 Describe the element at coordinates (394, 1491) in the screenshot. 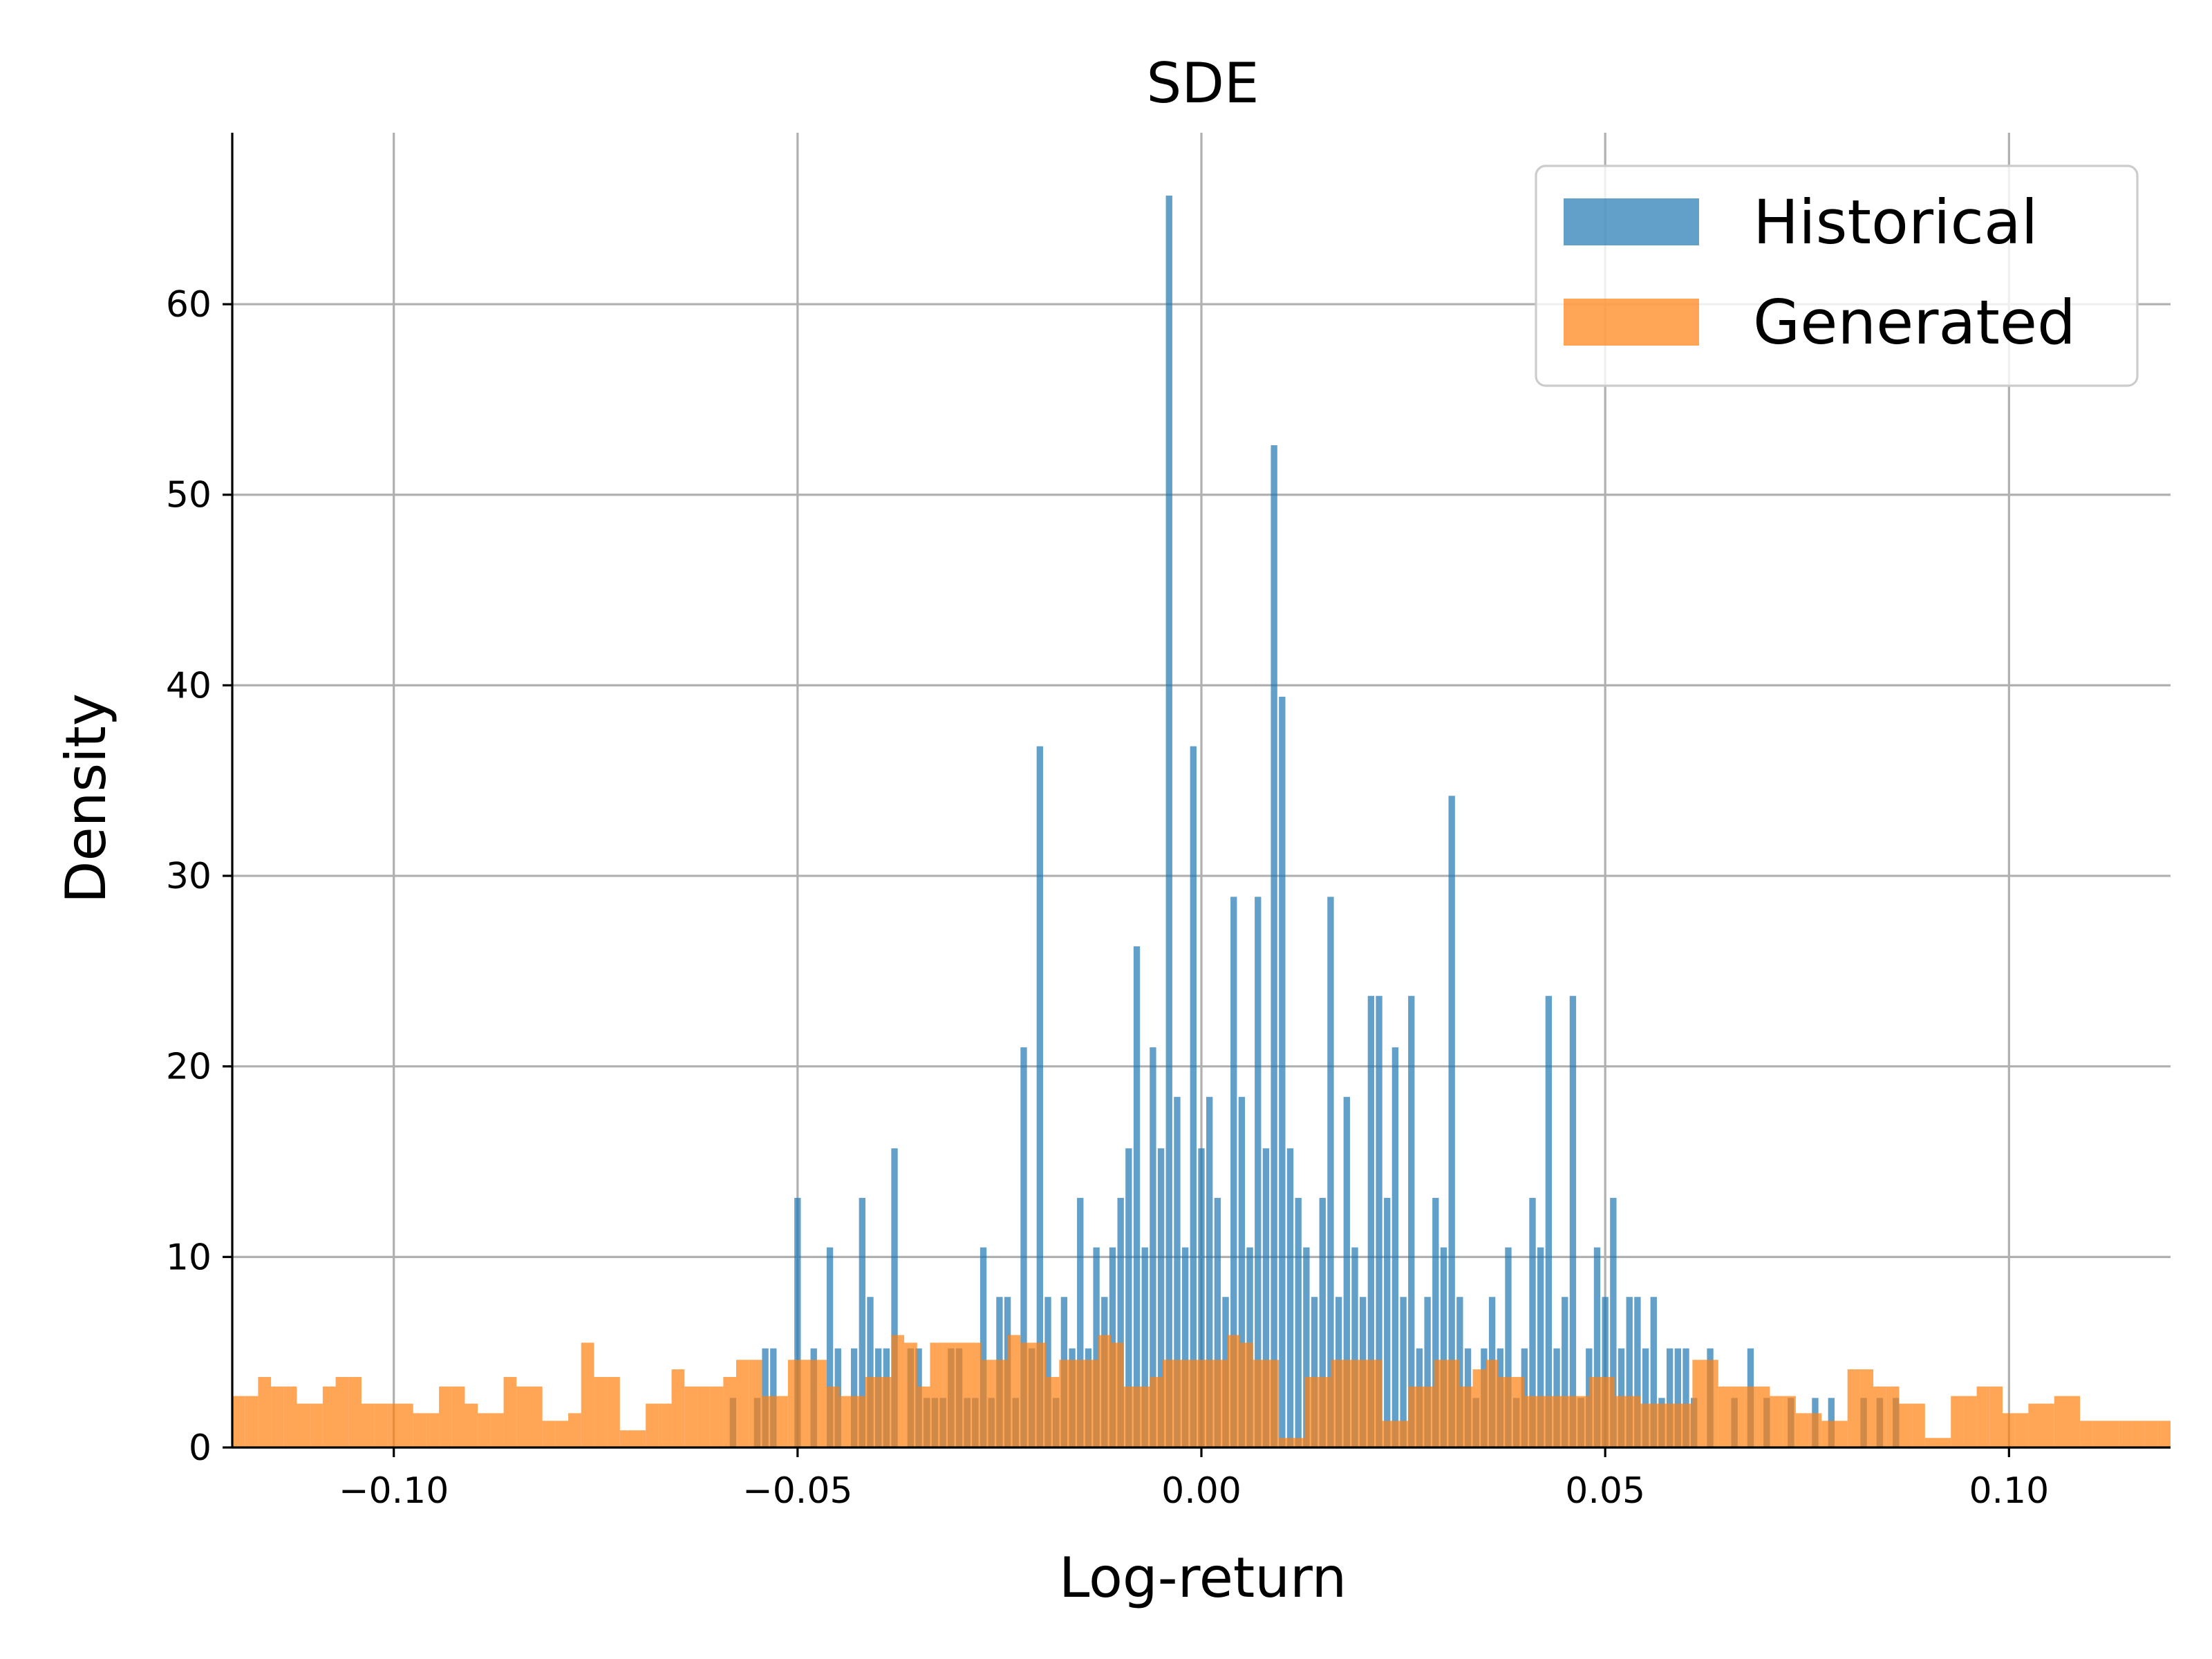

I see `x-tick-label: −0.10` at that location.